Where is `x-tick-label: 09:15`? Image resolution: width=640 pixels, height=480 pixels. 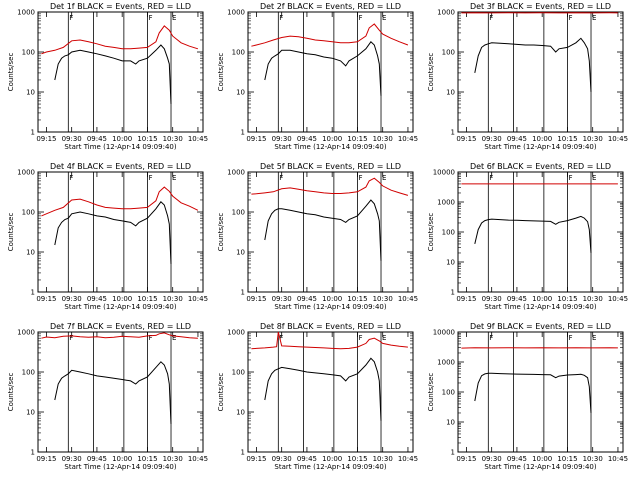
x-tick-label: 09:15 is located at coordinates (256, 299).